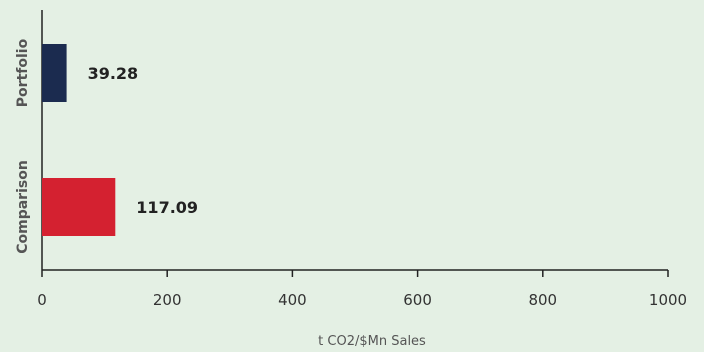  I want to click on bar-portfolio, so click(54, 73).